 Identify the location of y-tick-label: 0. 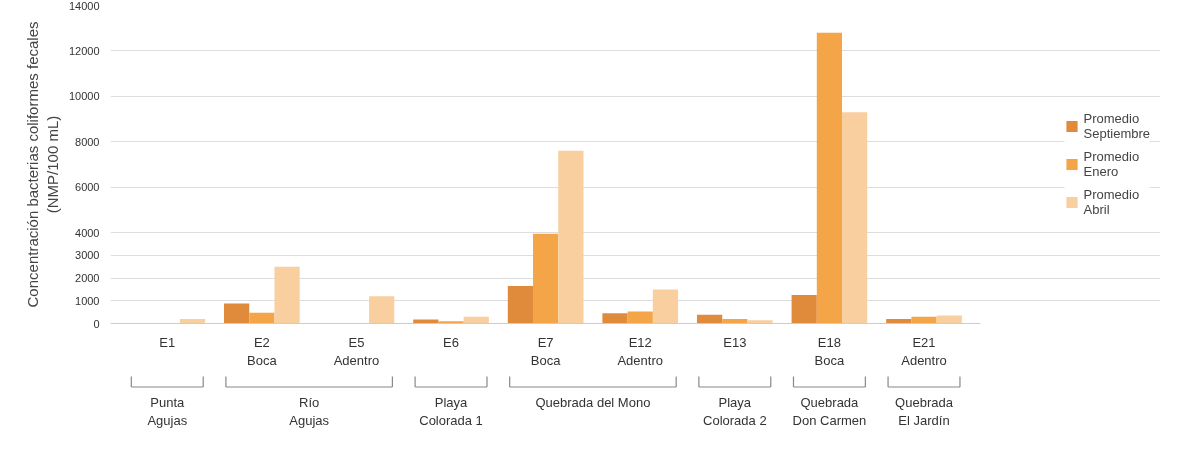
(96, 323).